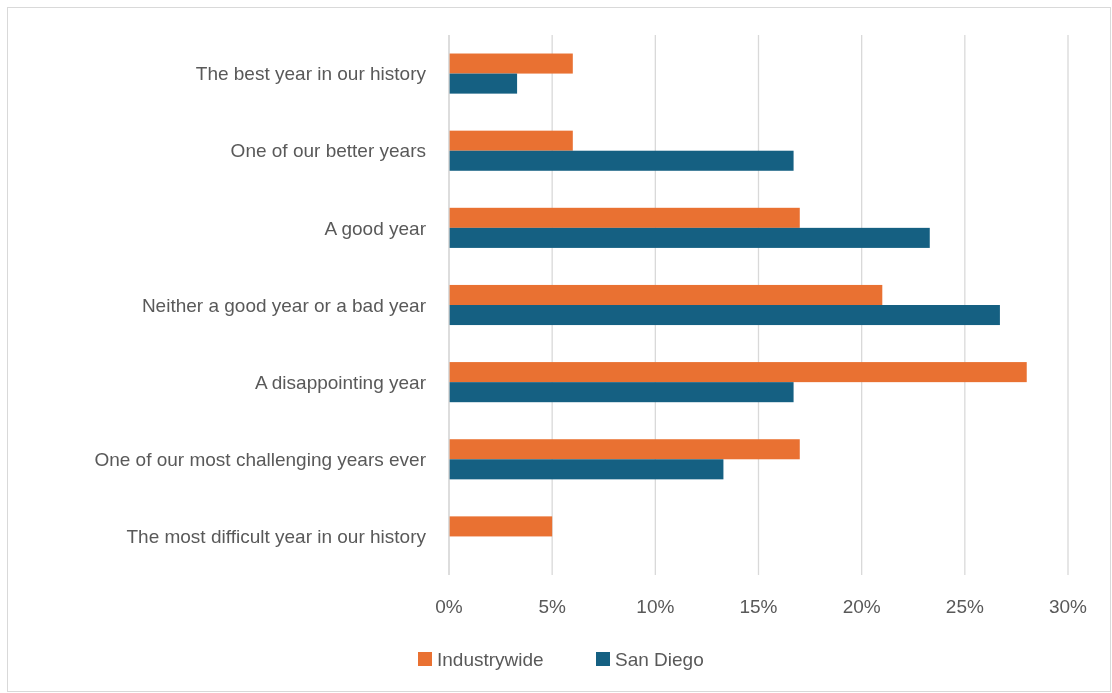  Describe the element at coordinates (328, 151) in the screenshot. I see `y-tick-label: One of our better years` at that location.